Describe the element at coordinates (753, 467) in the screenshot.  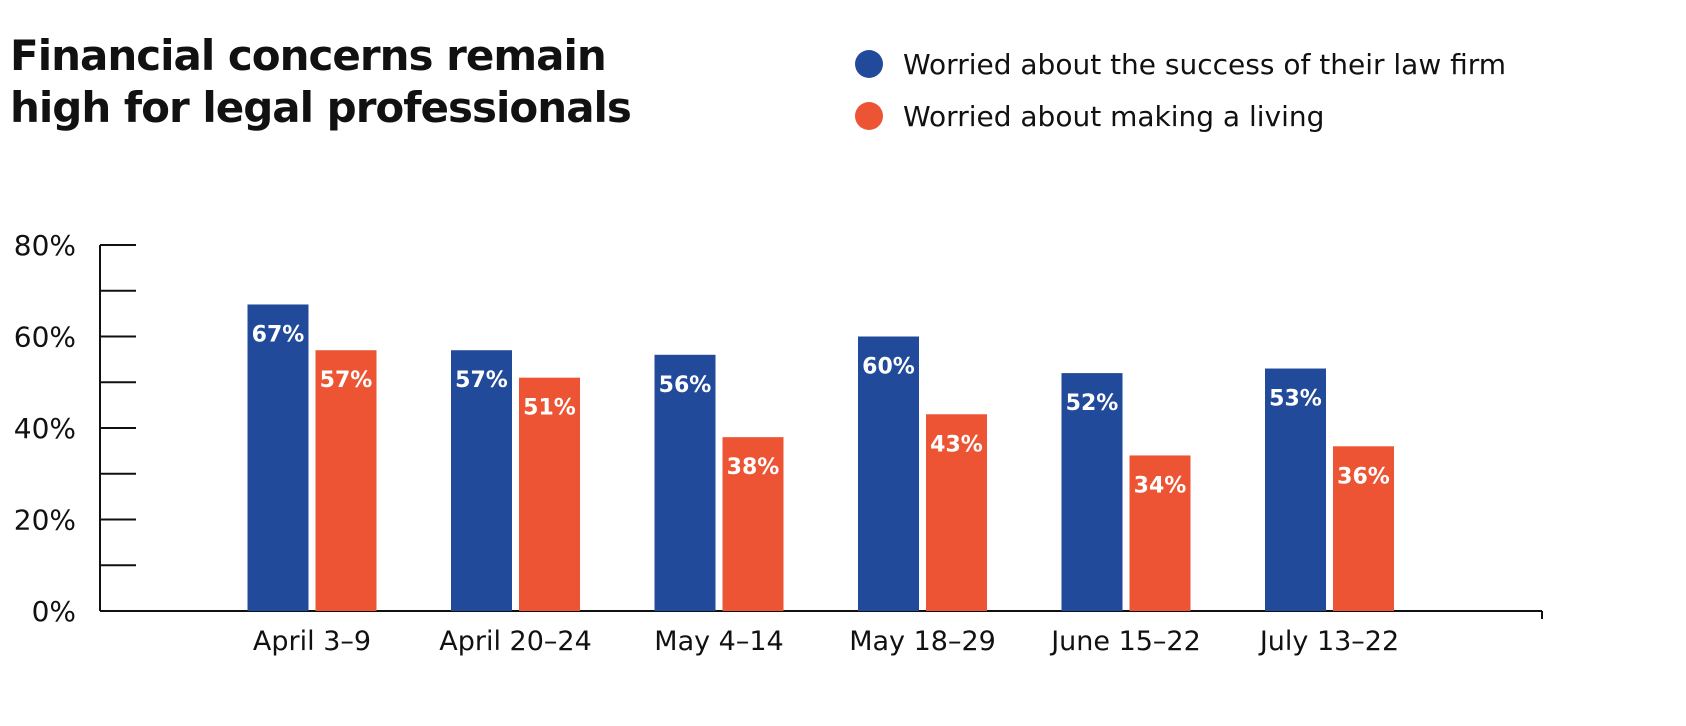
I see `data-label-making-living: 38%` at that location.